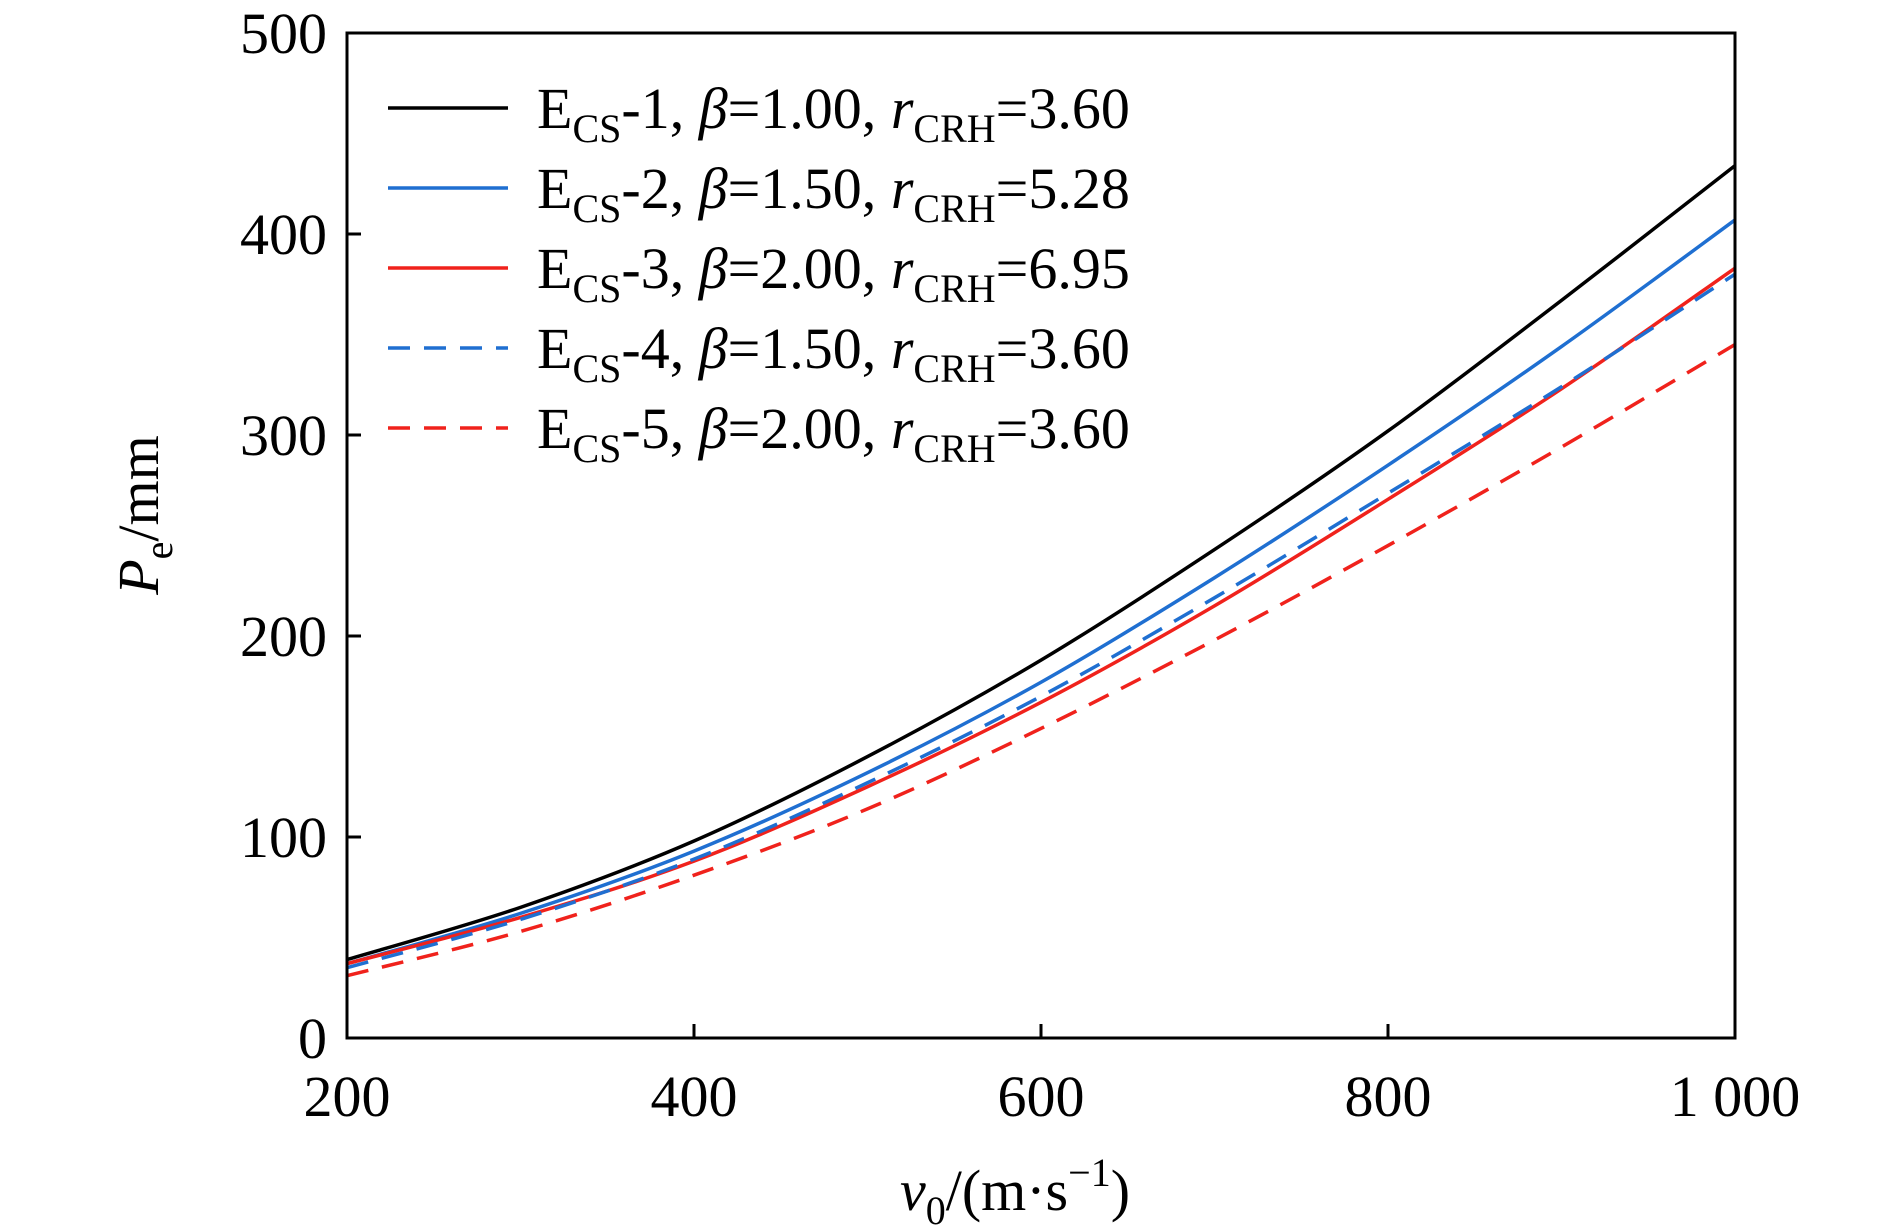  What do you see at coordinates (158, 551) in the screenshot?
I see `y-axis-title-subscript: e` at bounding box center [158, 551].